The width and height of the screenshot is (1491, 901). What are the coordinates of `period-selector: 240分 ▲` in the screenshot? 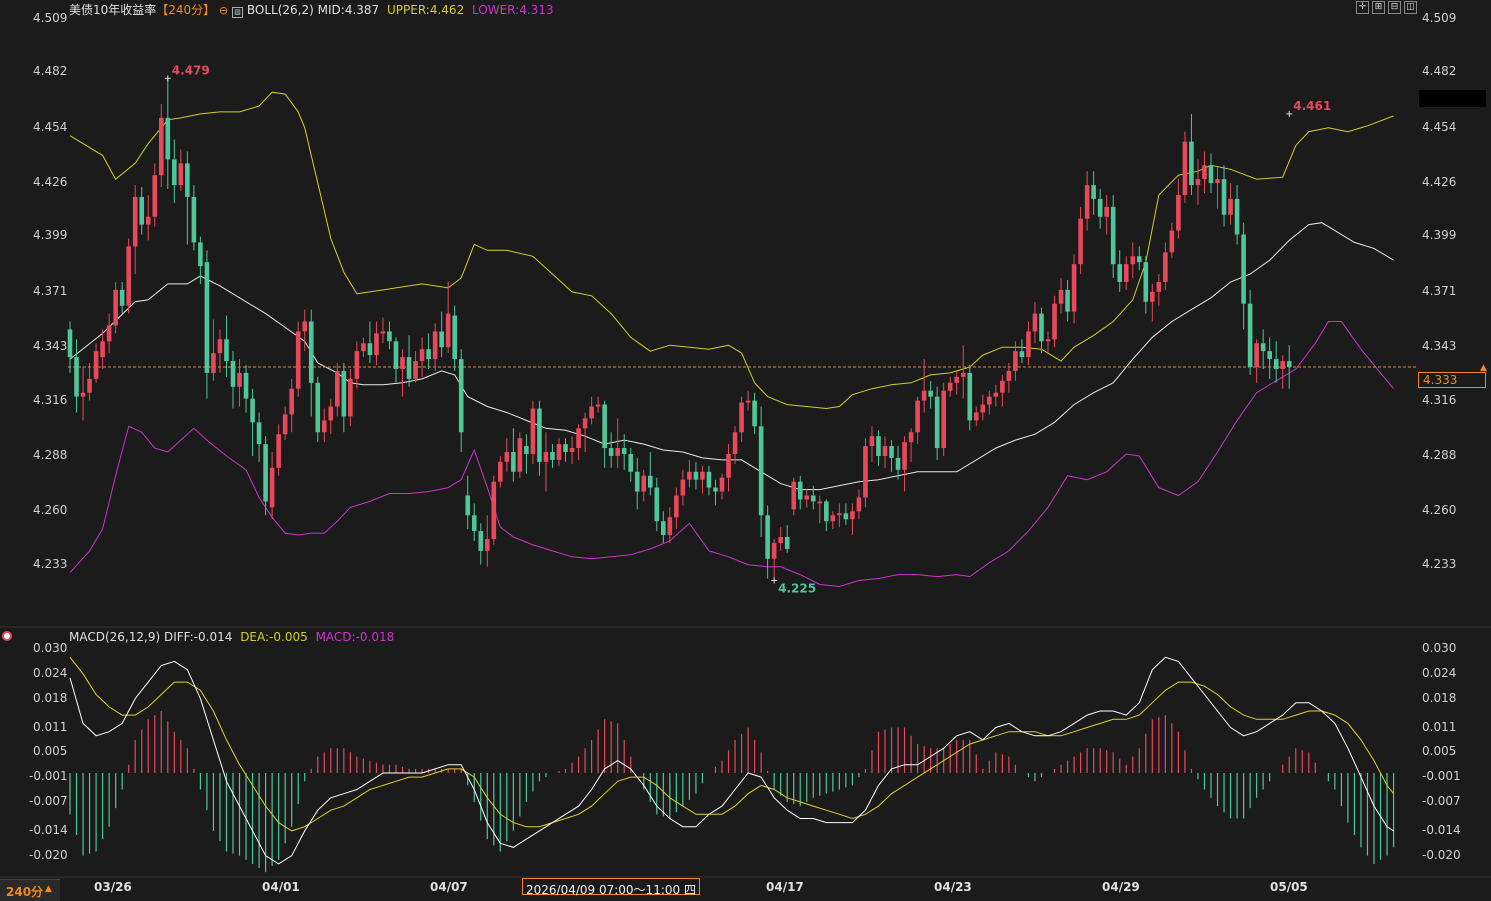 It's located at (30, 890).